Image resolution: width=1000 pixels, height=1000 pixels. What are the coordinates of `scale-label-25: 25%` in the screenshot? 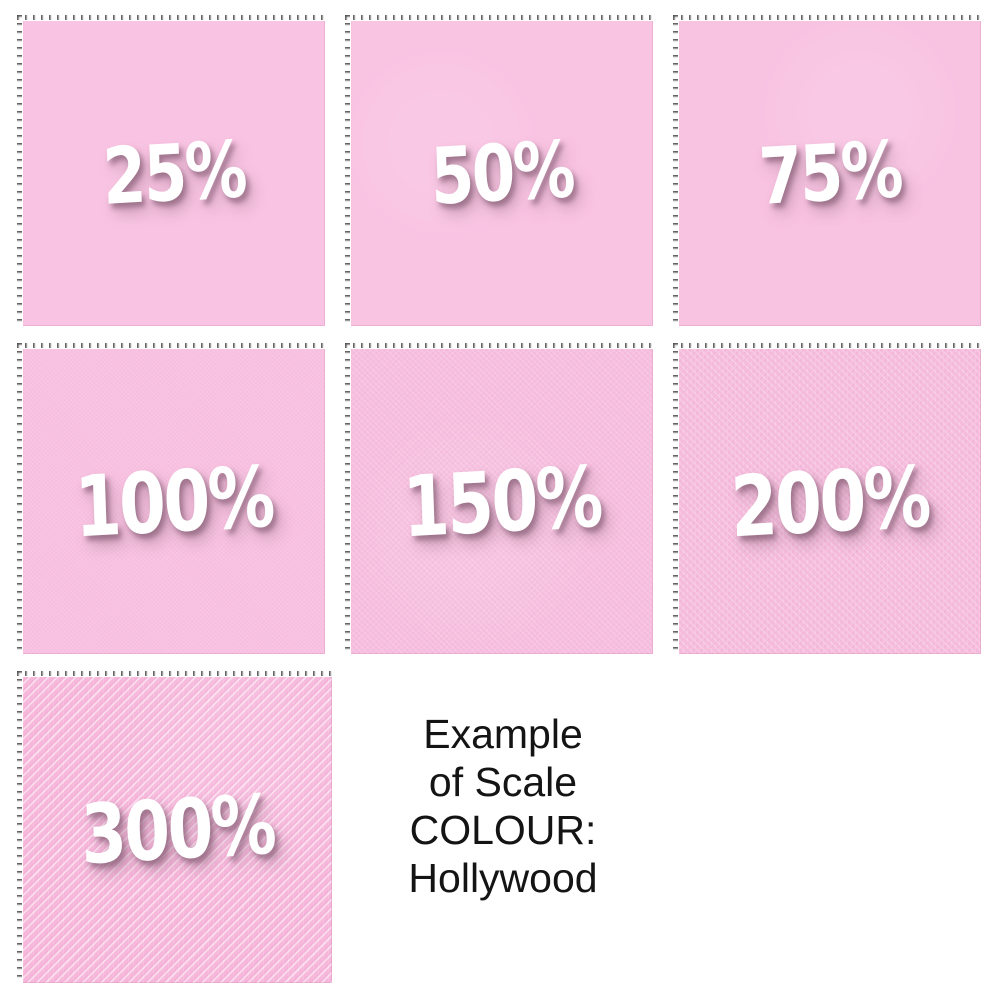 It's located at (174, 173).